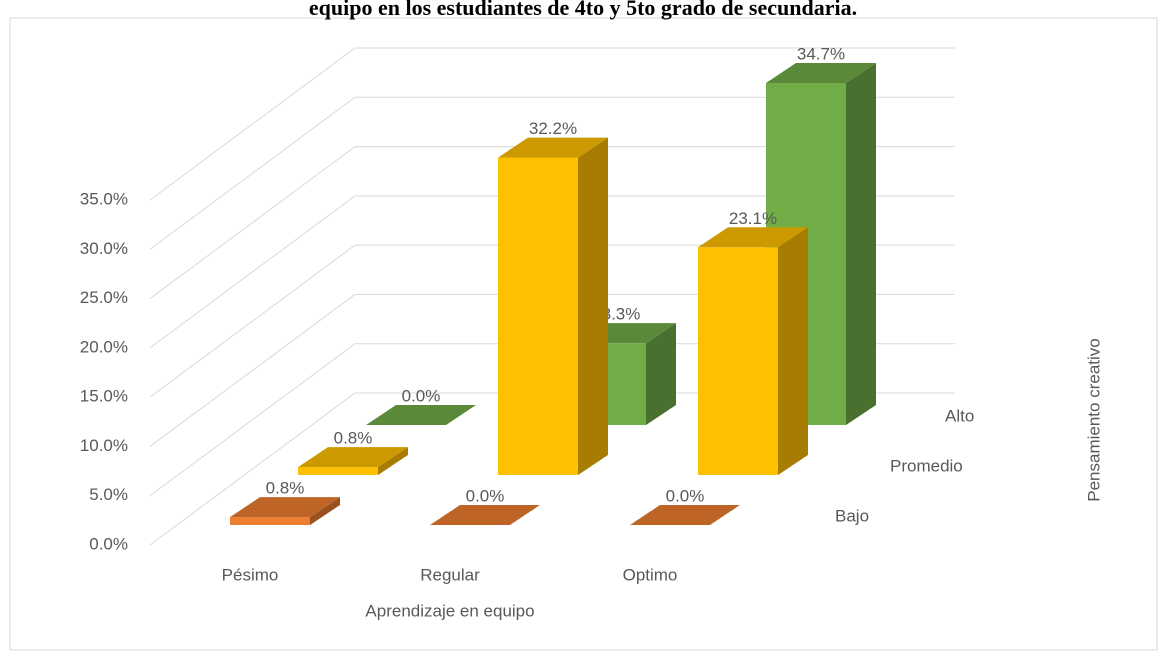  What do you see at coordinates (104, 396) in the screenshot?
I see `y-tick-label: 15.0%` at bounding box center [104, 396].